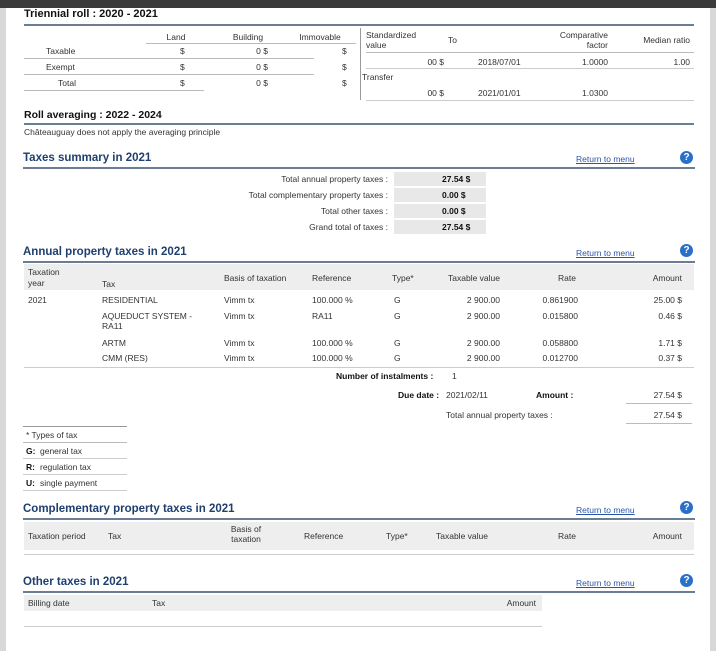  I want to click on legend-code: R:, so click(30, 467).